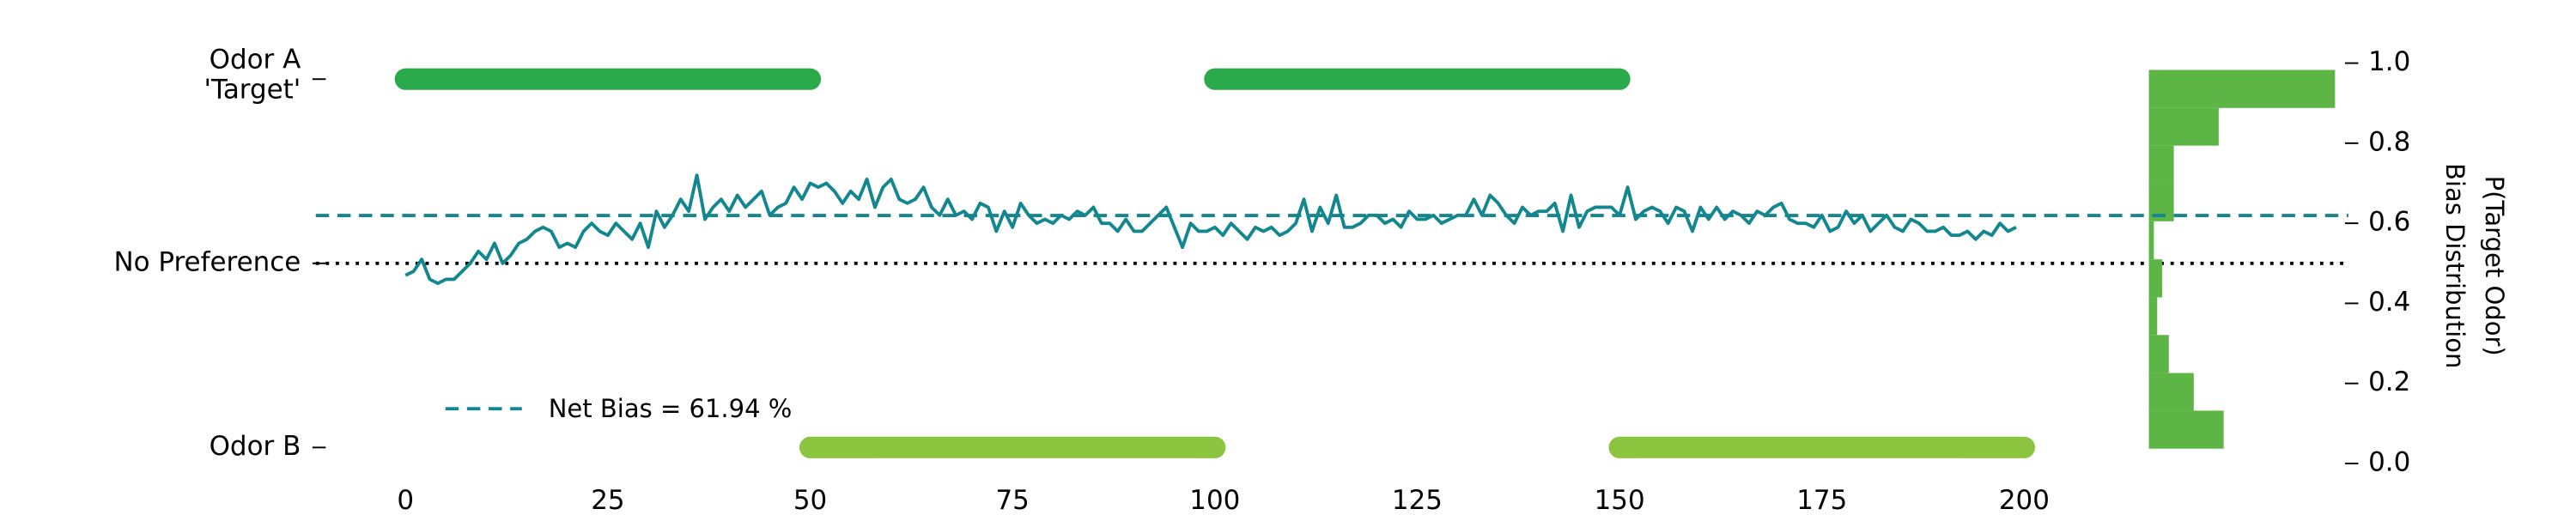 Image resolution: width=2576 pixels, height=515 pixels. I want to click on x-tick-label: 175, so click(1821, 500).